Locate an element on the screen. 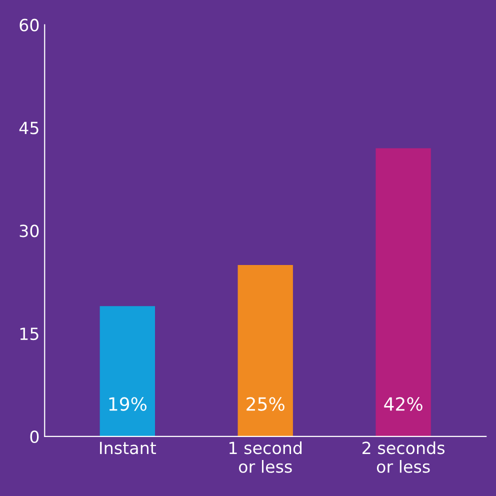 This screenshot has height=496, width=496. y-tick-label: 30 is located at coordinates (29, 231).